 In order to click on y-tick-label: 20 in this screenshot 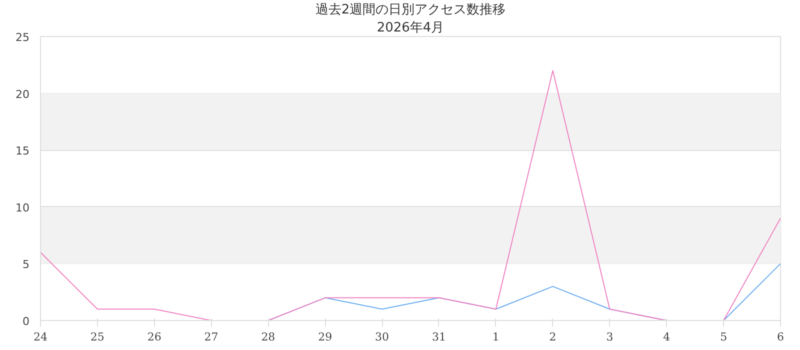, I will do `click(23, 94)`.